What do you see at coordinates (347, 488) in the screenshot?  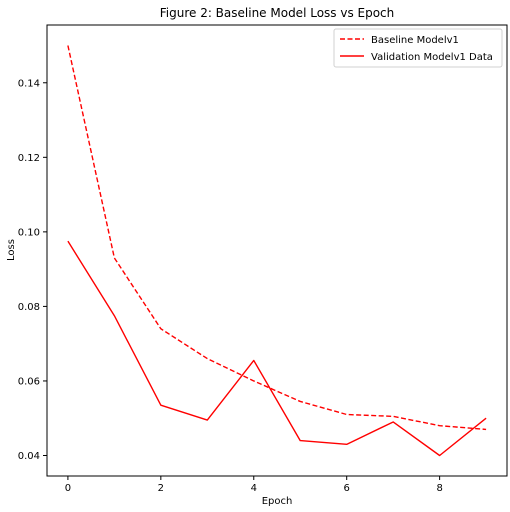 I see `x-tick-label: 6` at bounding box center [347, 488].